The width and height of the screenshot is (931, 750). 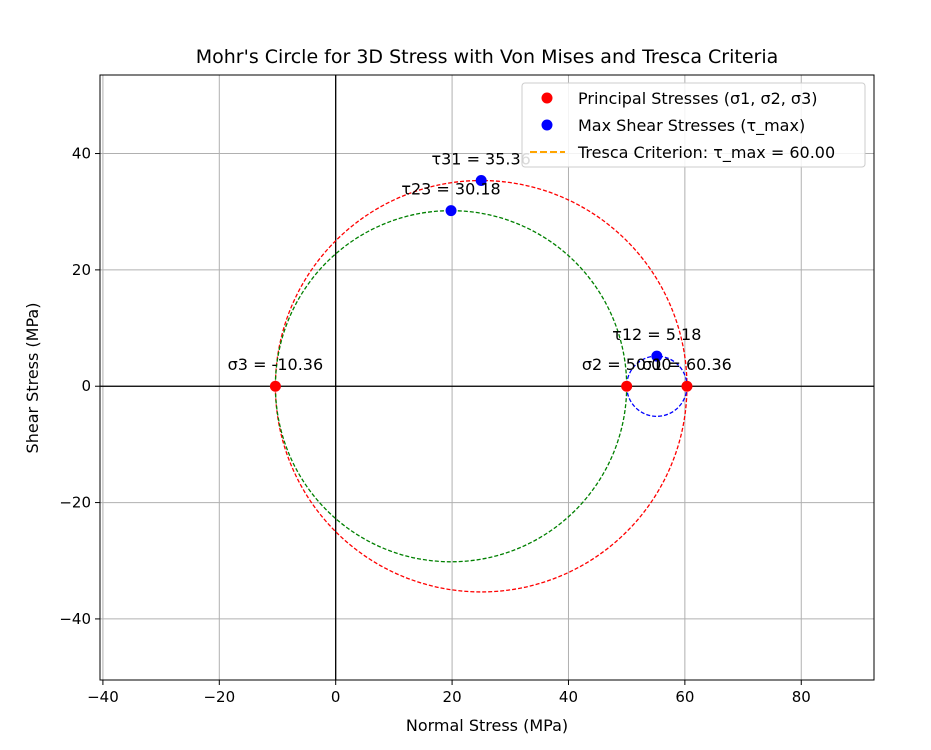 I want to click on legend-label: Max Shear Stresses (τ_max), so click(x=691, y=126).